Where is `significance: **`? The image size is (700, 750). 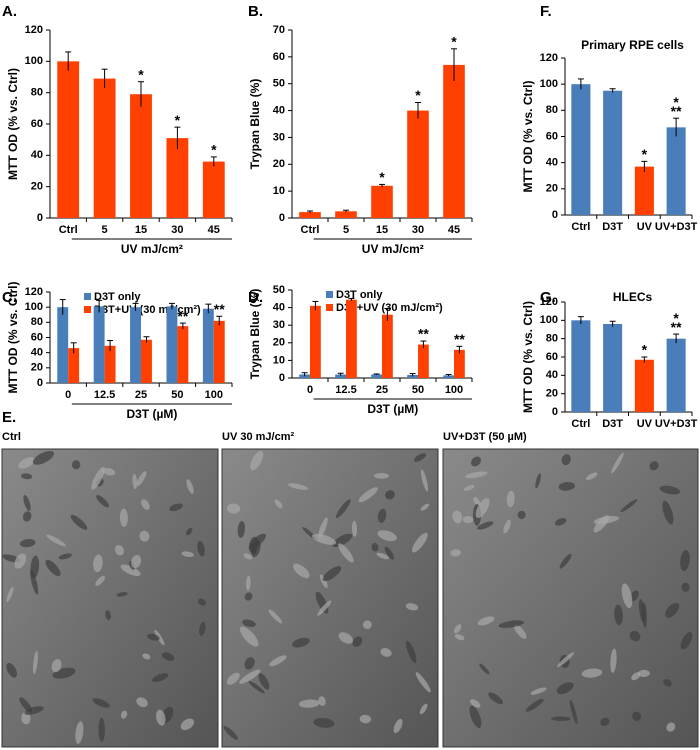 significance: ** is located at coordinates (676, 327).